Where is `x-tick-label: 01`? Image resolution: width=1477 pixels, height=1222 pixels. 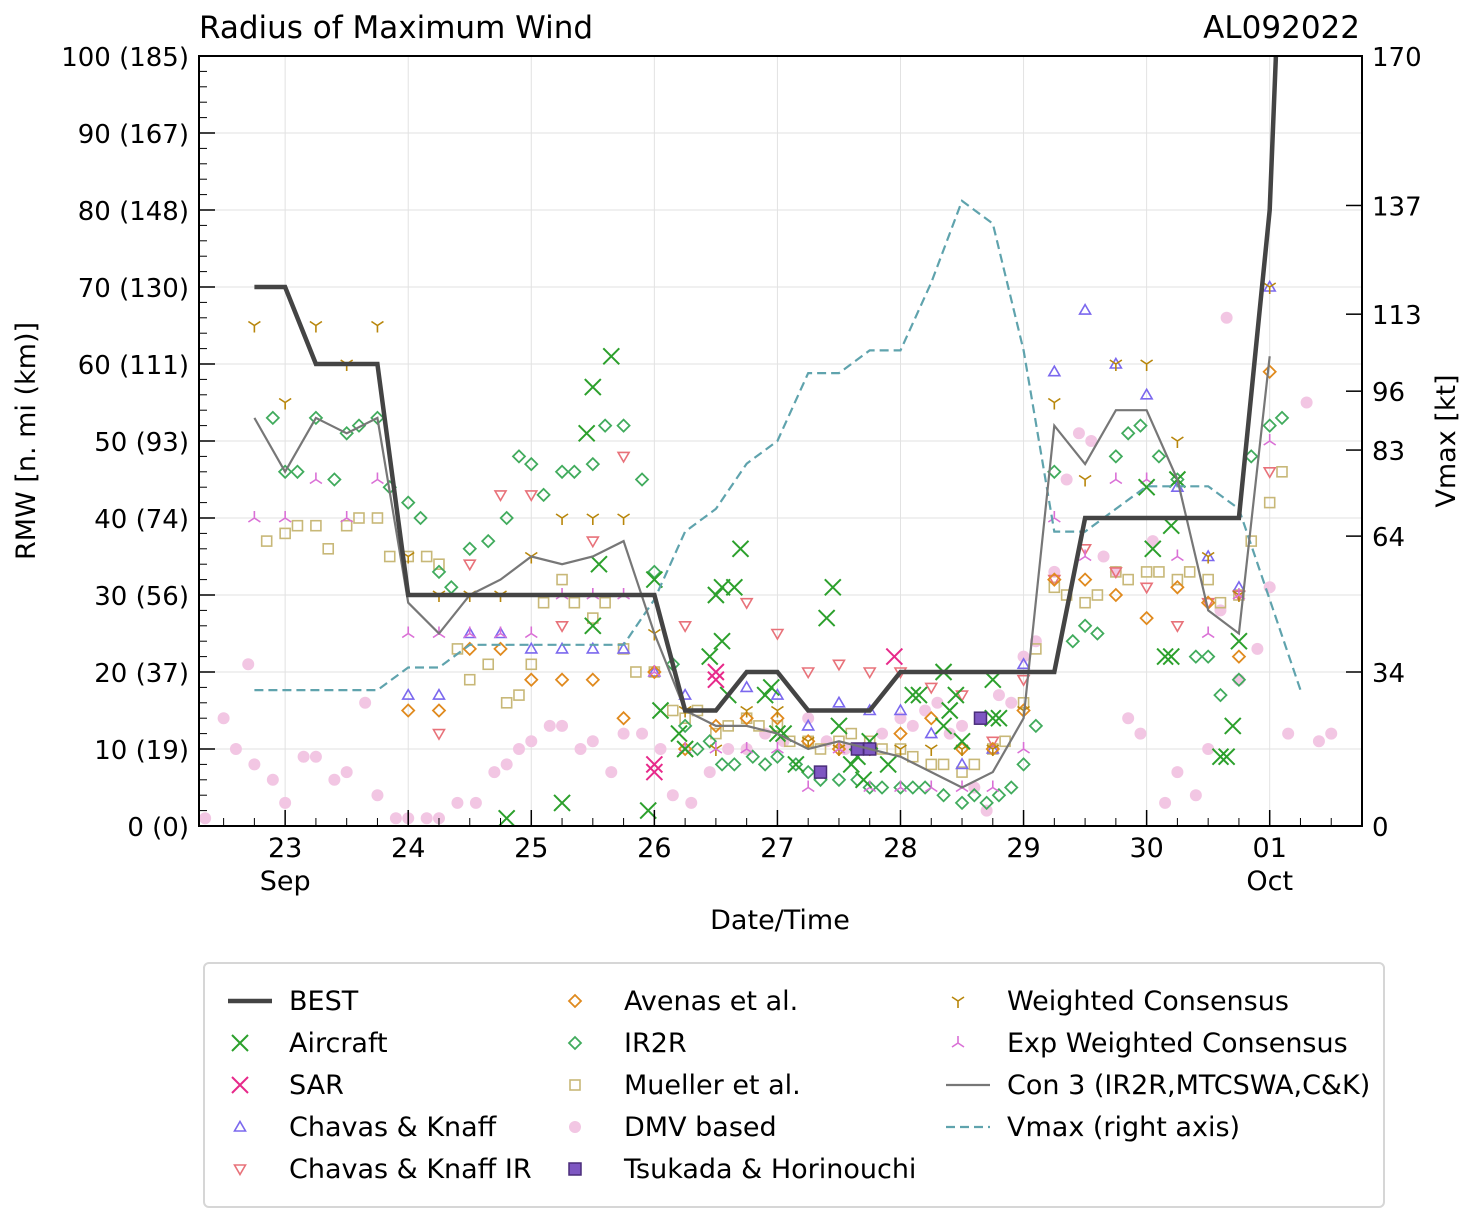
x-tick-label: 01 is located at coordinates (1270, 848).